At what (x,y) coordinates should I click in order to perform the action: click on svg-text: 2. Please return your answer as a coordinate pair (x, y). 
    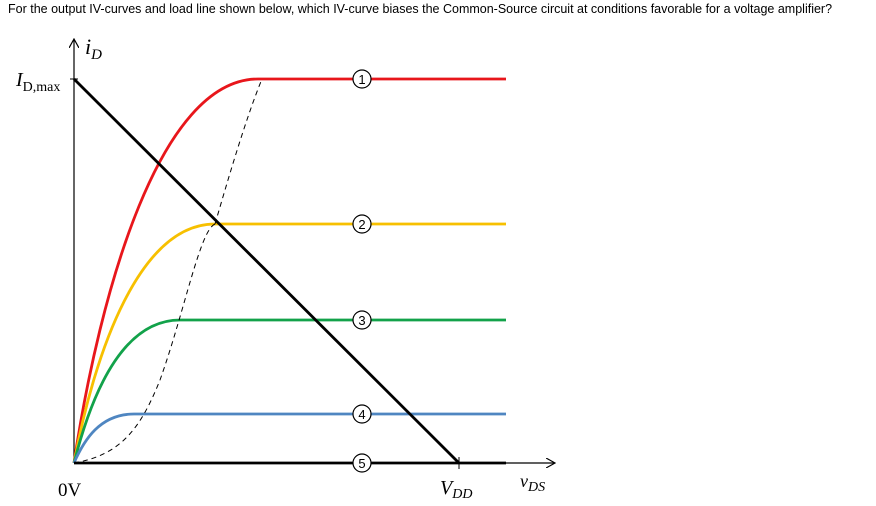
    Looking at the image, I should click on (361, 224).